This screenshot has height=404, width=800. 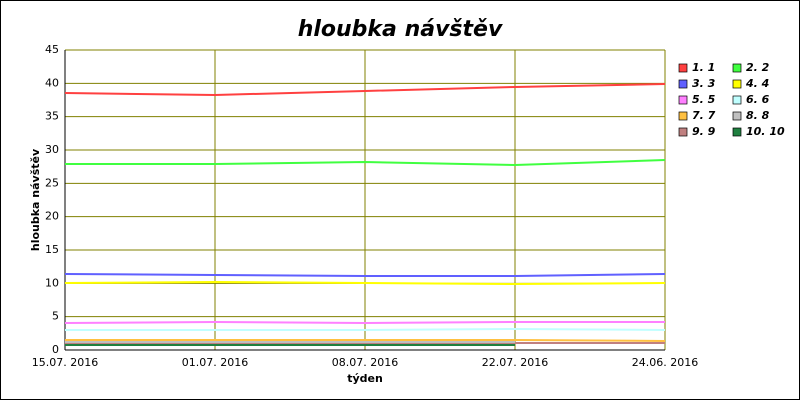 I want to click on y-tick-label: 40, so click(x=52, y=82).